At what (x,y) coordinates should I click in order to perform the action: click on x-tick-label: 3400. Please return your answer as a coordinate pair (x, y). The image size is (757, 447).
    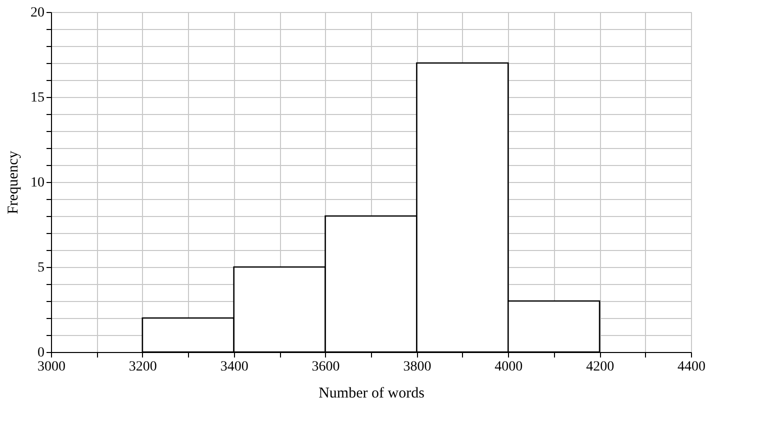
    Looking at the image, I should click on (234, 367).